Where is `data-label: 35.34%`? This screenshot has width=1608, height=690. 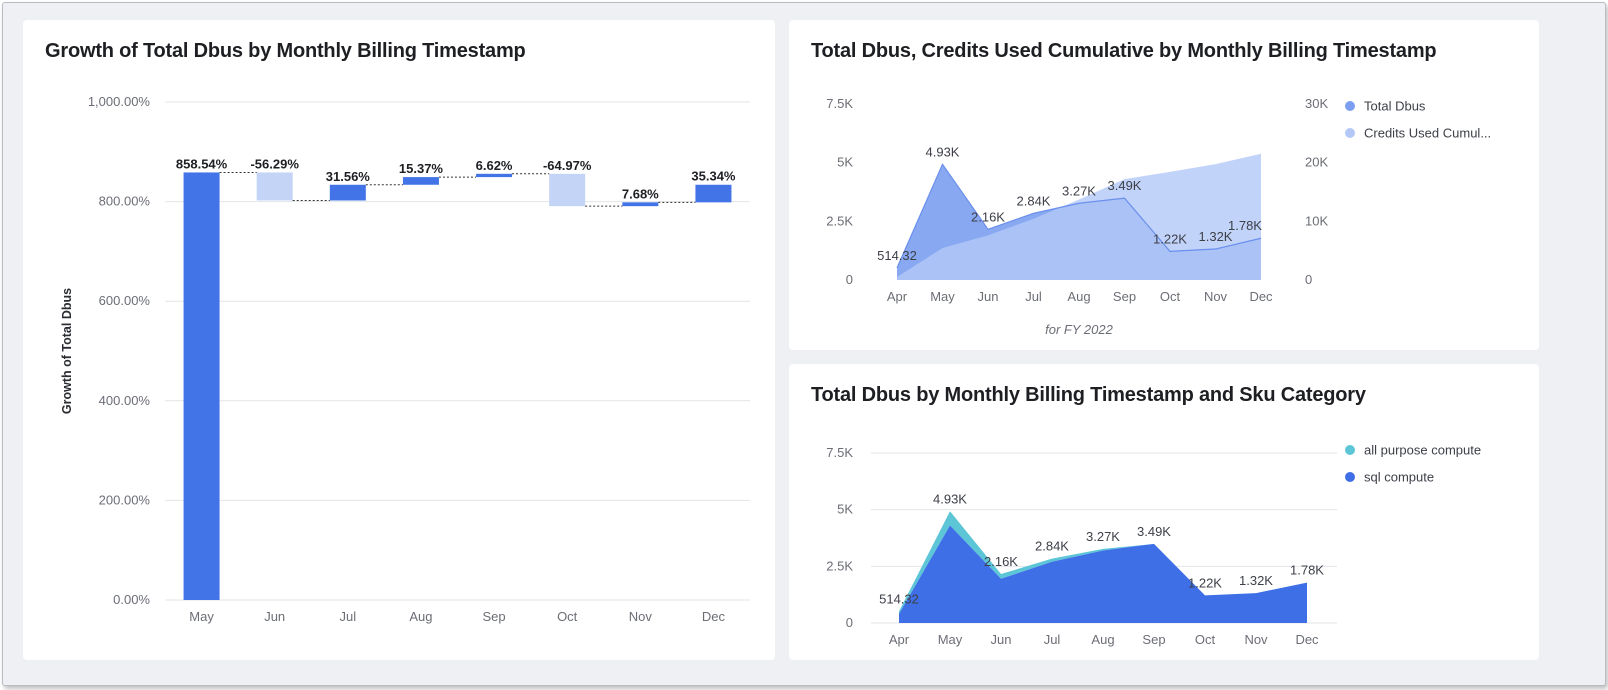
data-label: 35.34% is located at coordinates (713, 176).